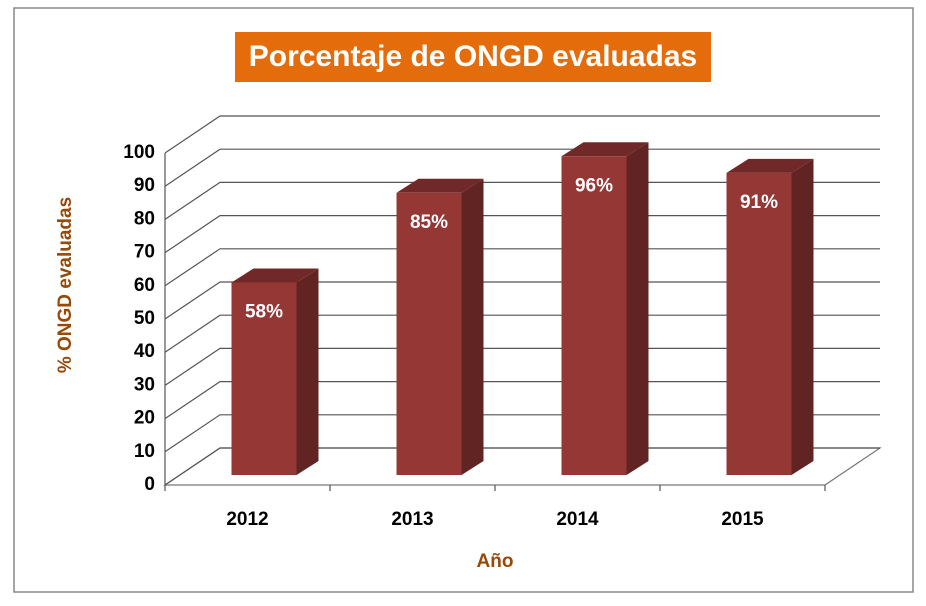 Image resolution: width=926 pixels, height=606 pixels. Describe the element at coordinates (144, 185) in the screenshot. I see `y-tick-label: 90` at that location.